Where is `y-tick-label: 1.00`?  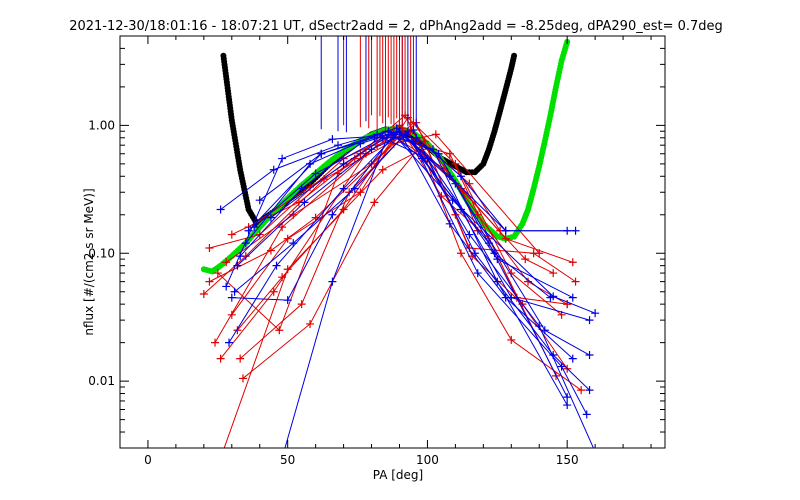 y-tick-label: 1.00 is located at coordinates (101, 125).